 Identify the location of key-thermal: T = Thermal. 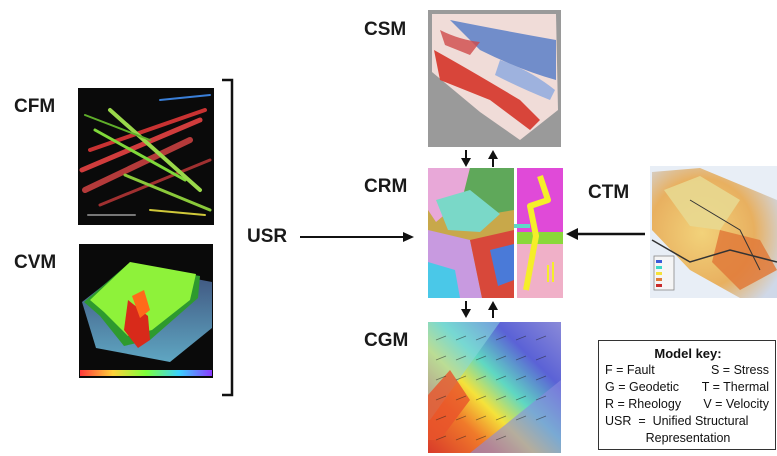
(735, 387).